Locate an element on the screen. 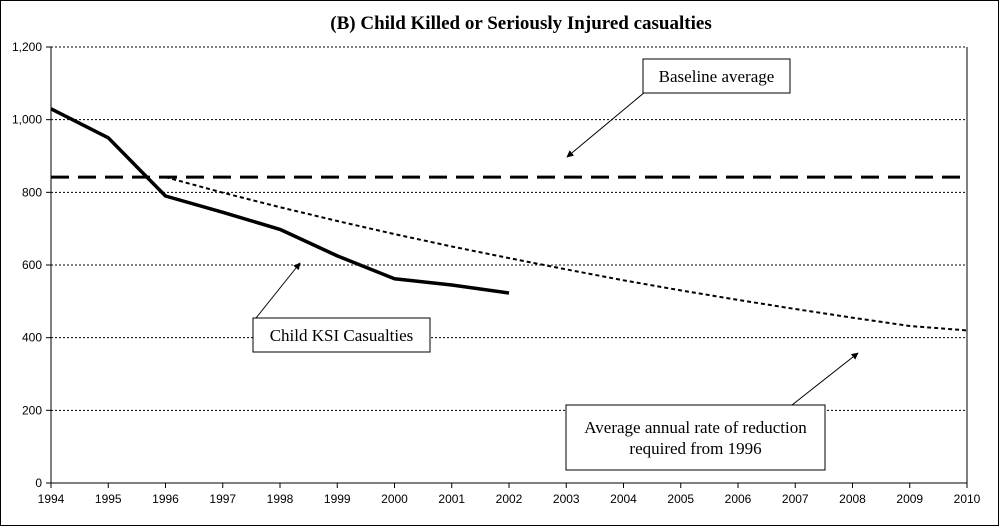 The image size is (999, 526). x-tick-label: 1994 is located at coordinates (51, 499).